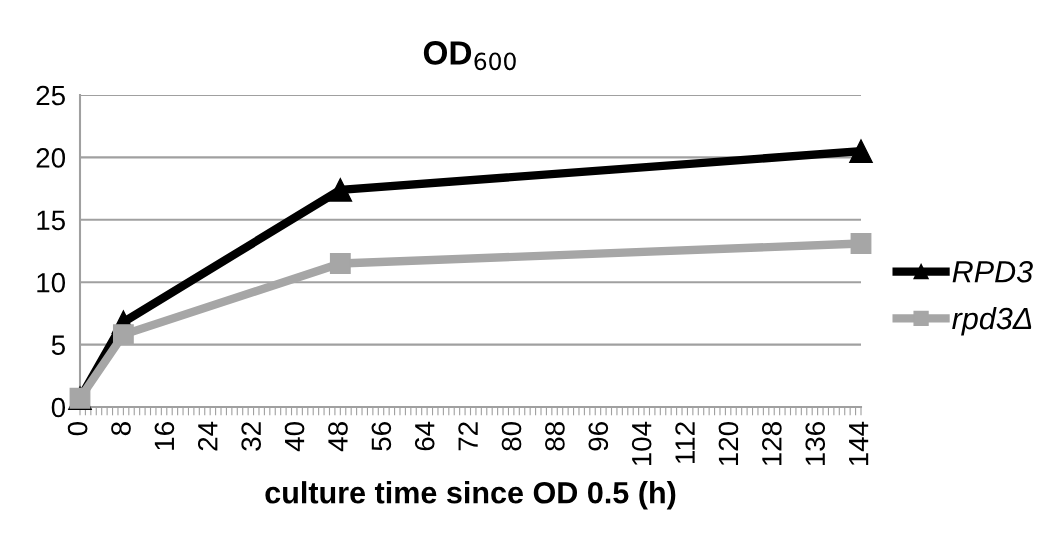  What do you see at coordinates (251, 436) in the screenshot?
I see `x-tick-label: 32` at bounding box center [251, 436].